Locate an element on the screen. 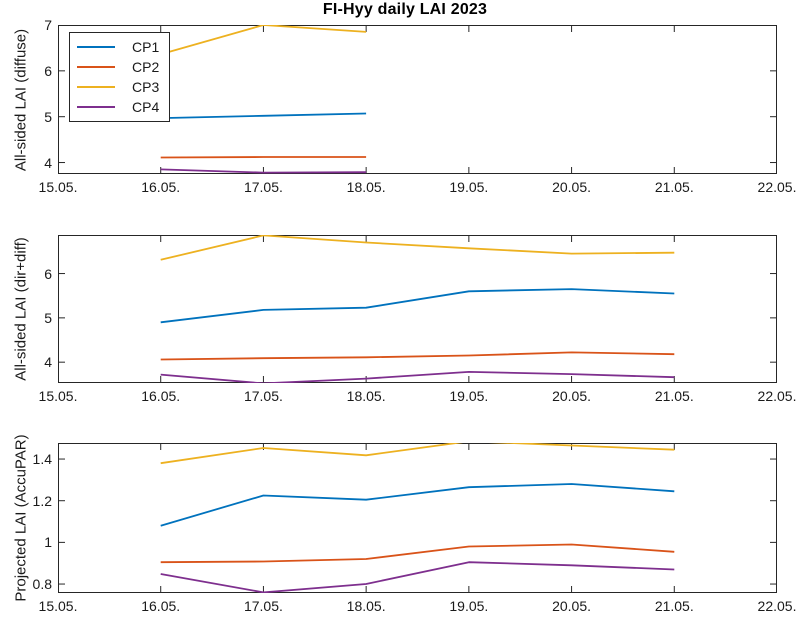 This screenshot has width=800, height=626. y-tick-label: 1.4 is located at coordinates (42, 459).